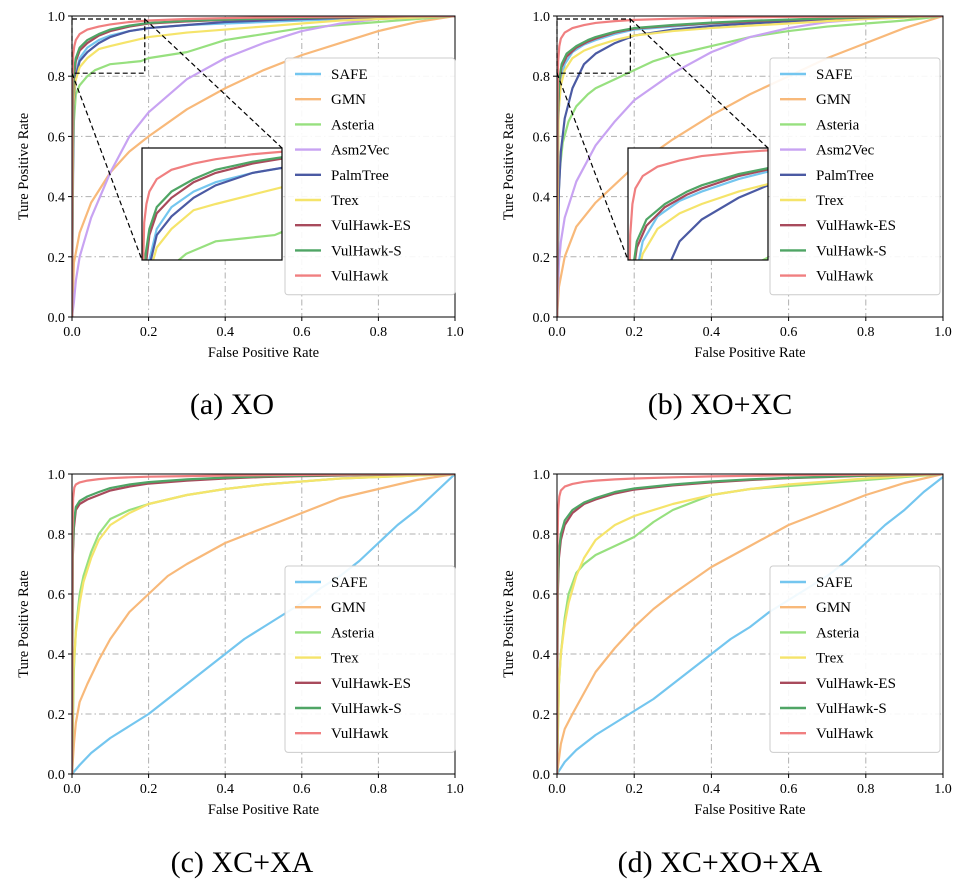 Image resolution: width=965 pixels, height=879 pixels. What do you see at coordinates (360, 176) in the screenshot?
I see `legend-label: PalmTree` at bounding box center [360, 176].